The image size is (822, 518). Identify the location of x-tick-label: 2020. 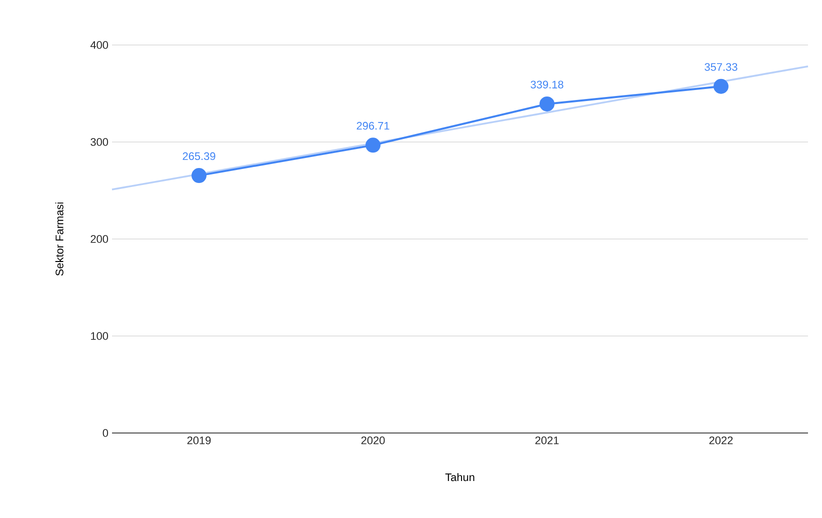
(373, 440).